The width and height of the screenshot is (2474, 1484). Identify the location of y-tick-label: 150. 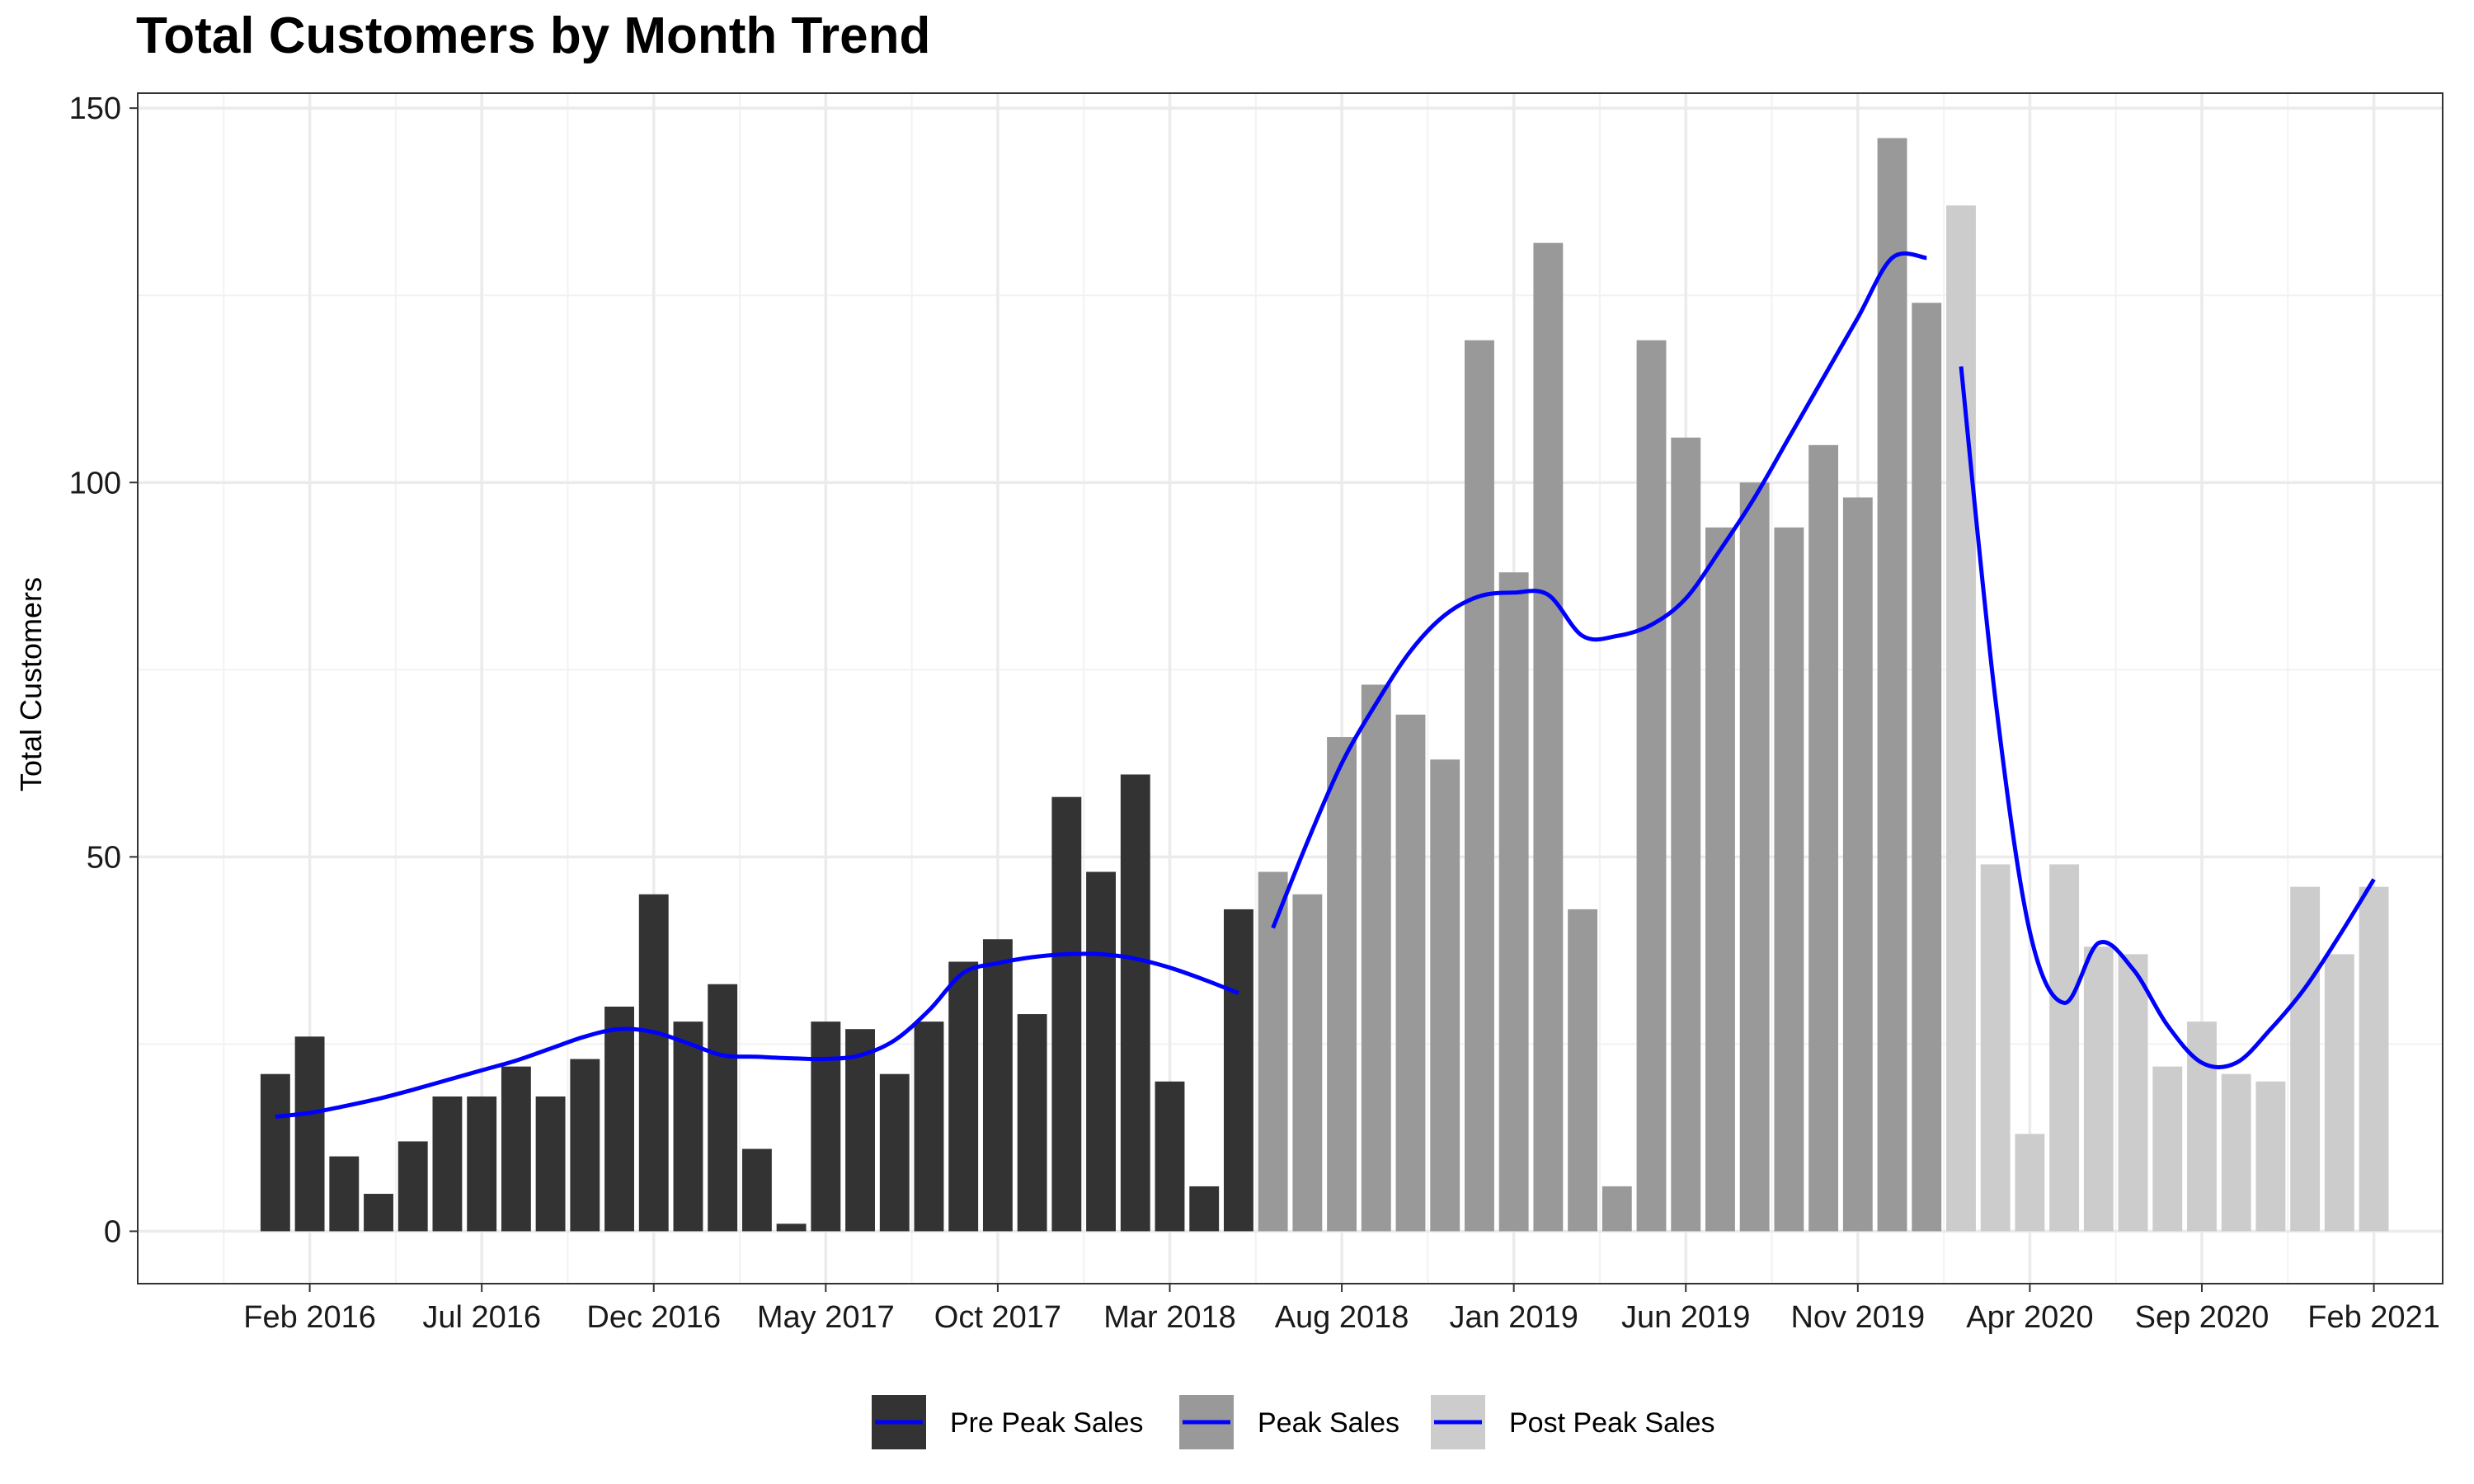
(95, 109).